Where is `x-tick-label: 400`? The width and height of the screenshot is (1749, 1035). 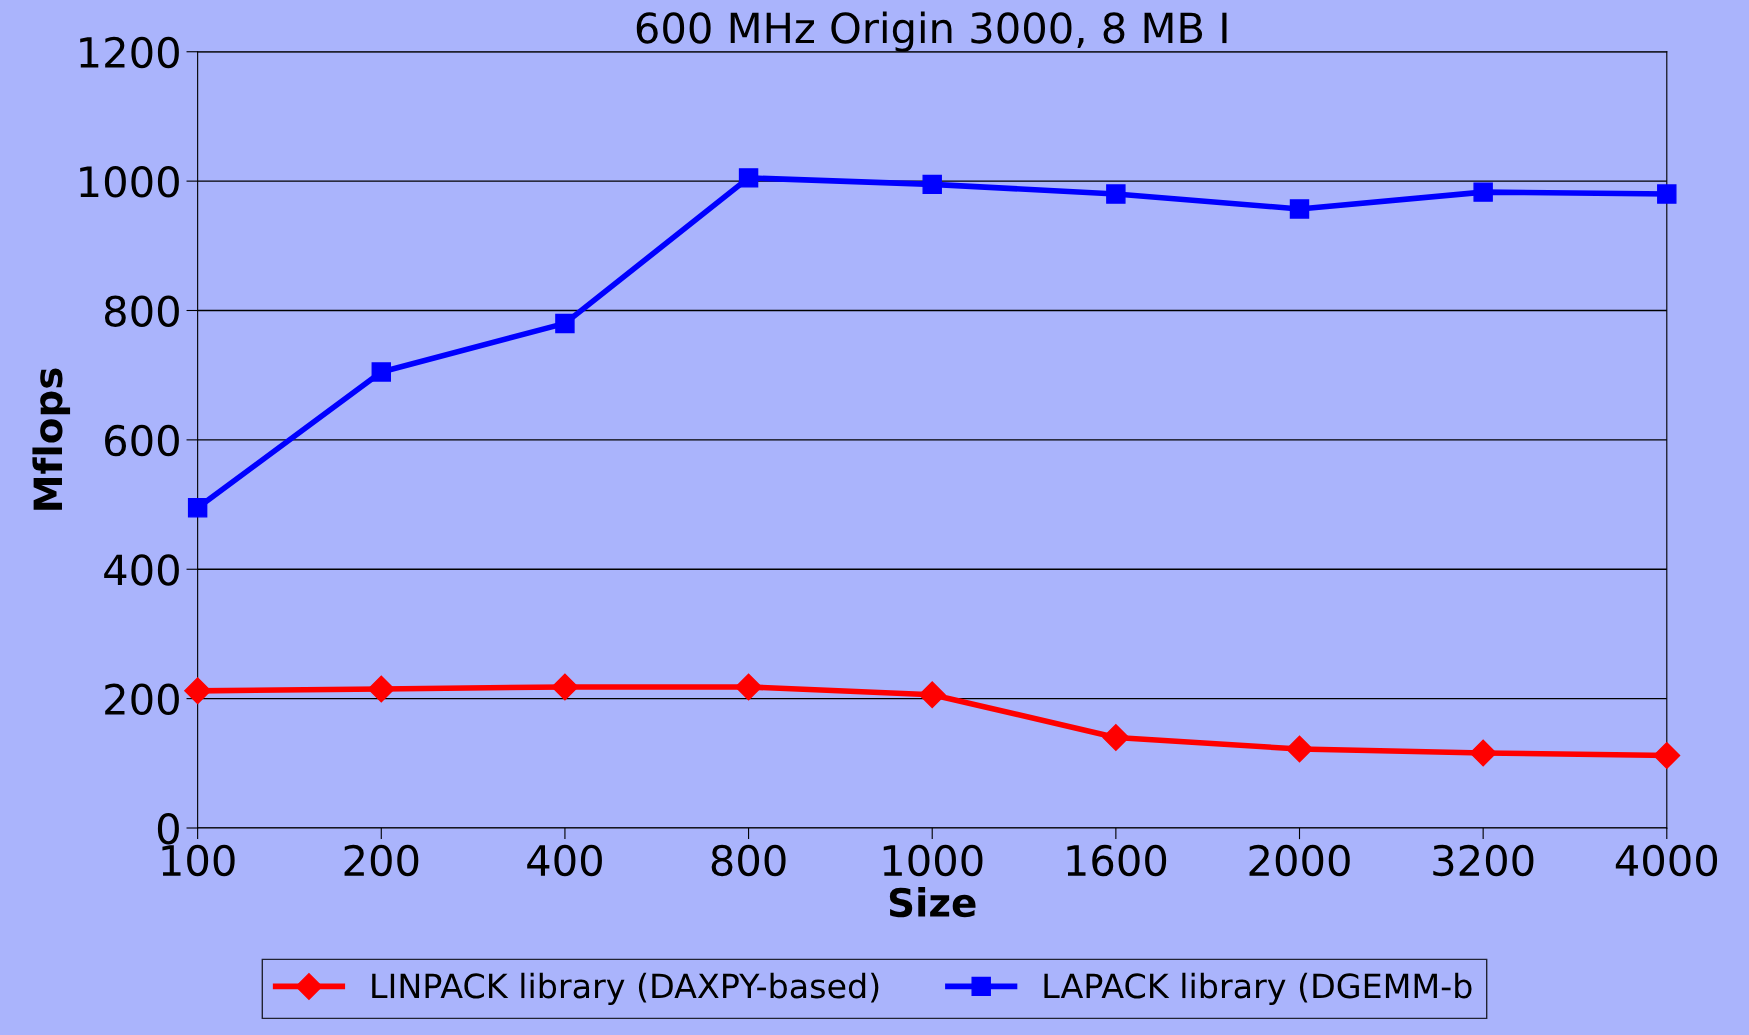 x-tick-label: 400 is located at coordinates (564, 860).